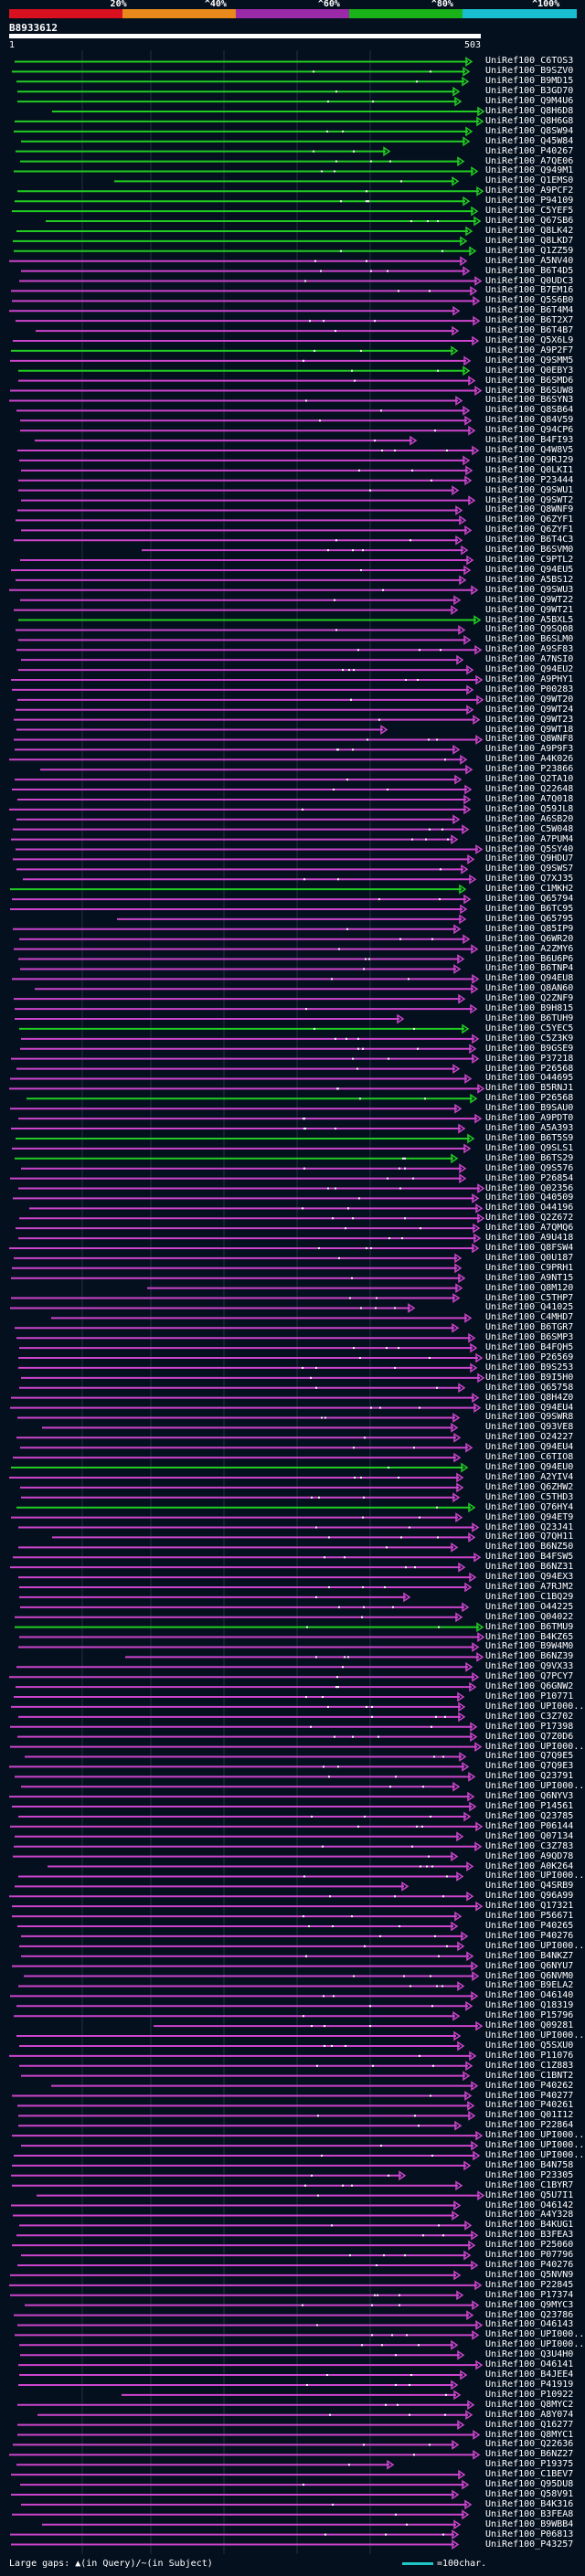  What do you see at coordinates (530, 459) in the screenshot?
I see `hit-label: UniRef100_Q9RJ29` at bounding box center [530, 459].